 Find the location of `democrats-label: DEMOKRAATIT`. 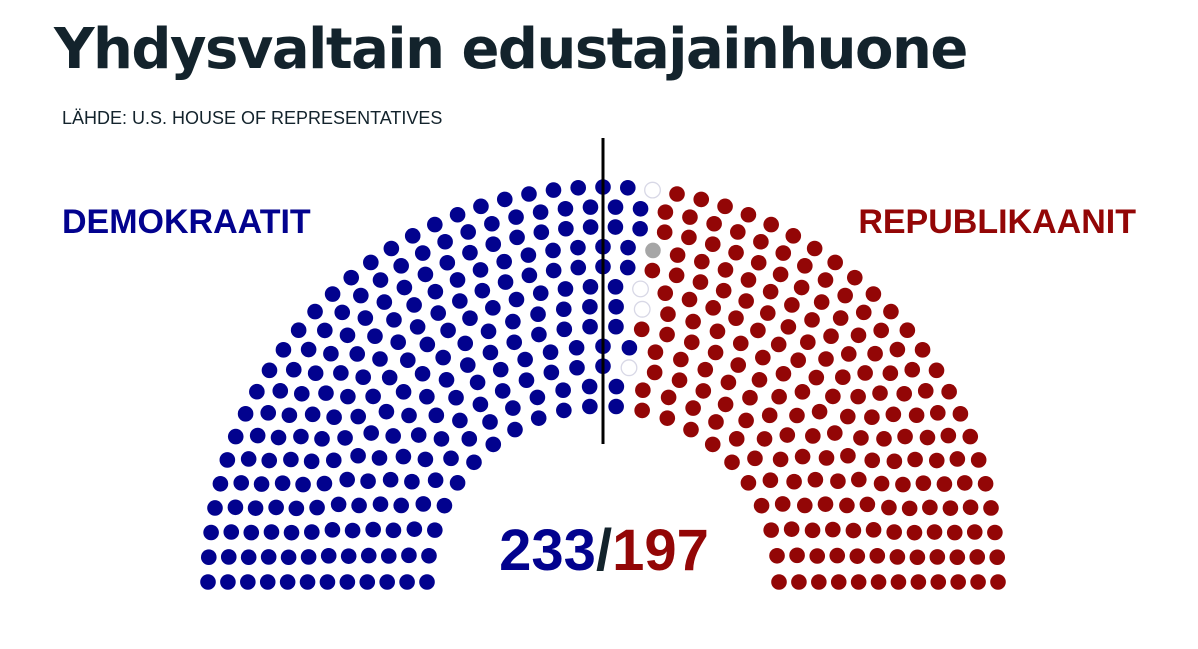

democrats-label: DEMOKRAATIT is located at coordinates (186, 222).